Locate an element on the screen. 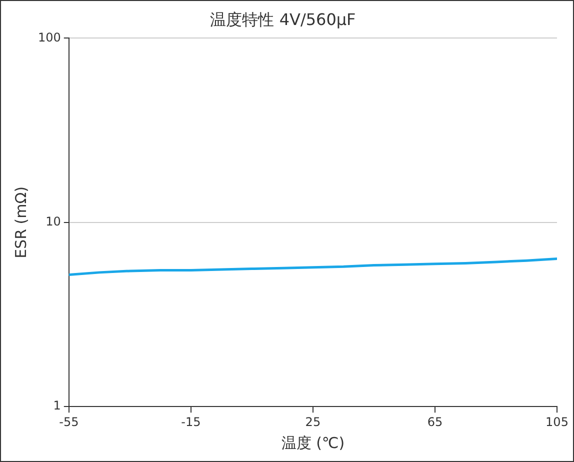  y-tick-label: 10 is located at coordinates (53, 221).